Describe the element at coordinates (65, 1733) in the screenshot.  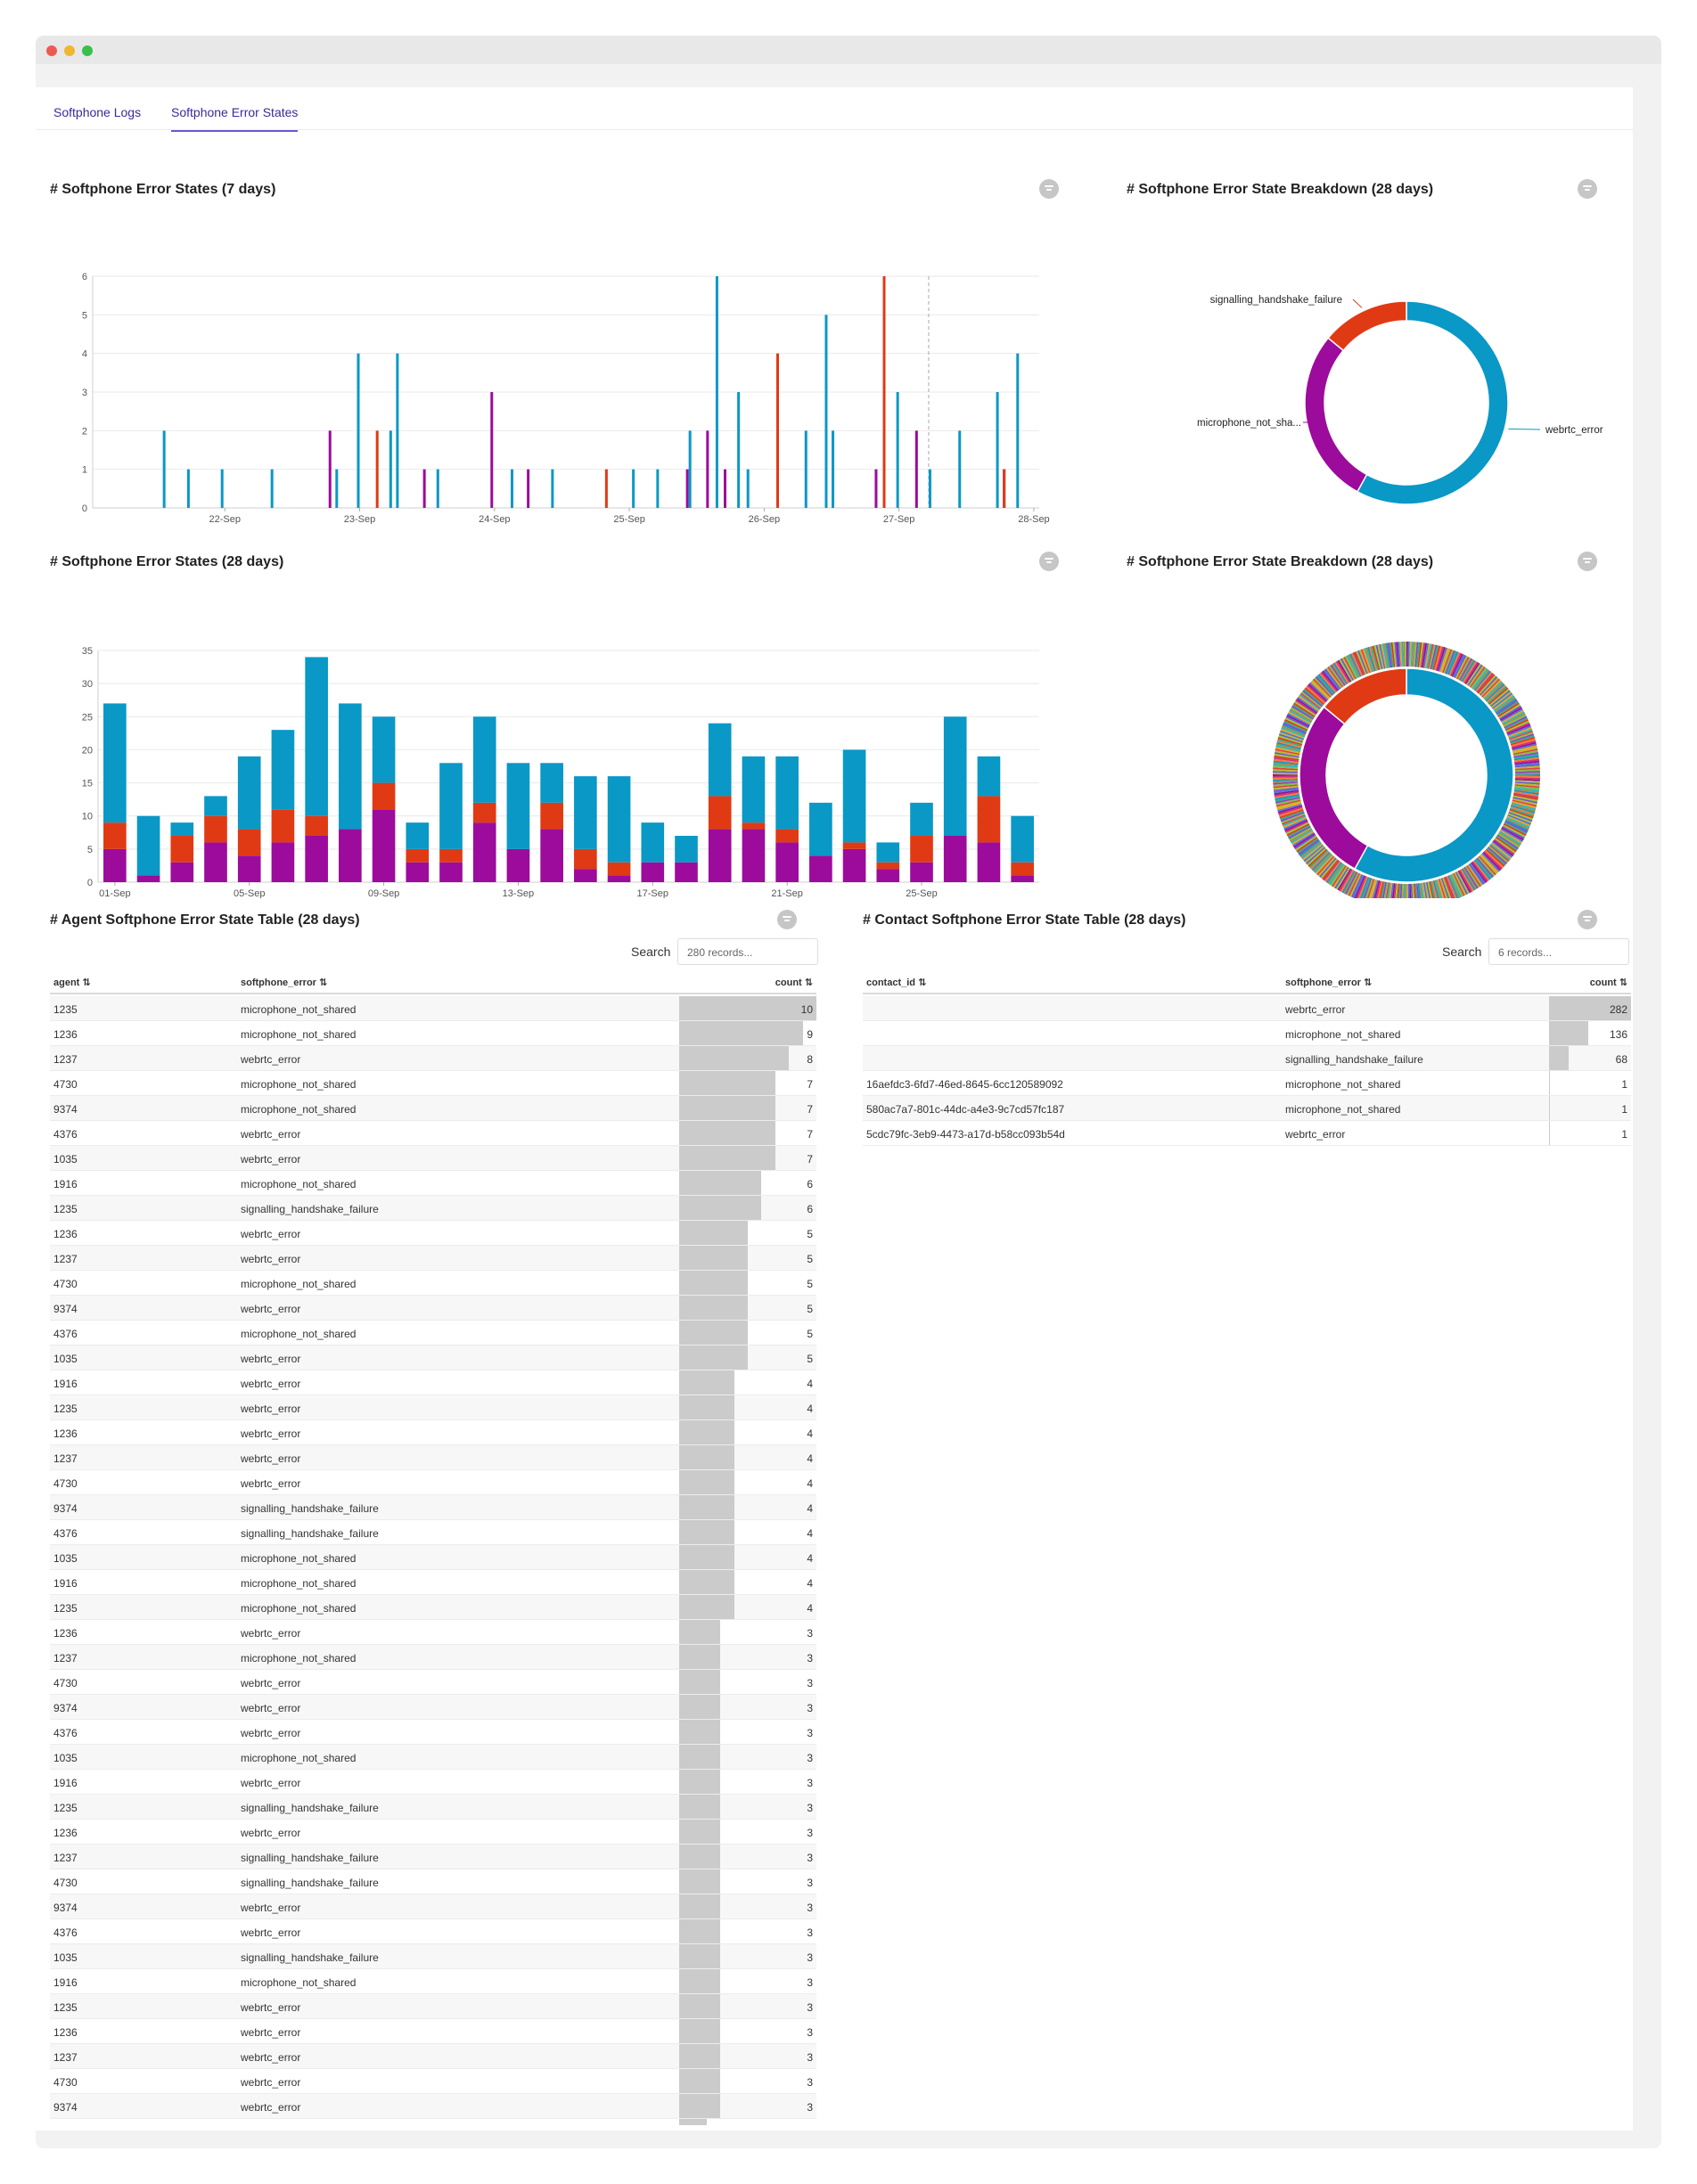
I see `cell-agent: 4376` at that location.